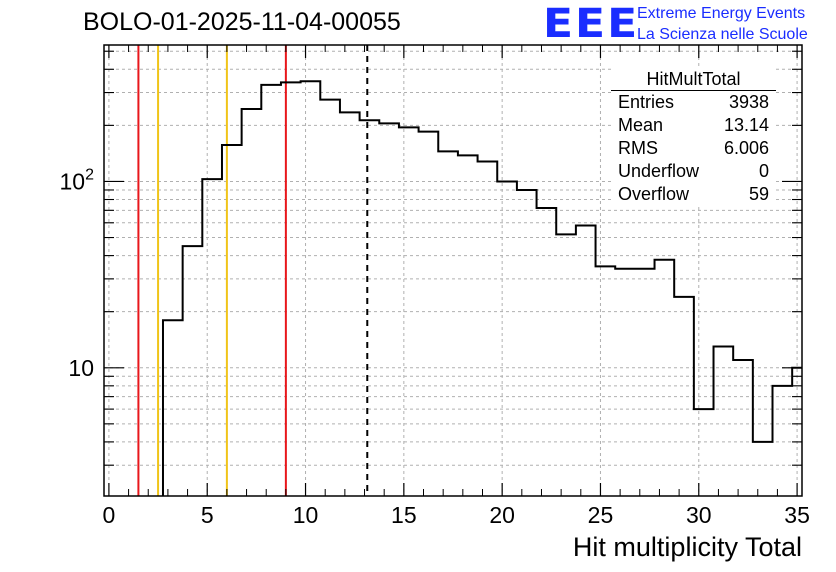 This screenshot has width=836, height=572. What do you see at coordinates (721, 13) in the screenshot?
I see `logo-line-1: Extreme Energy Events` at bounding box center [721, 13].